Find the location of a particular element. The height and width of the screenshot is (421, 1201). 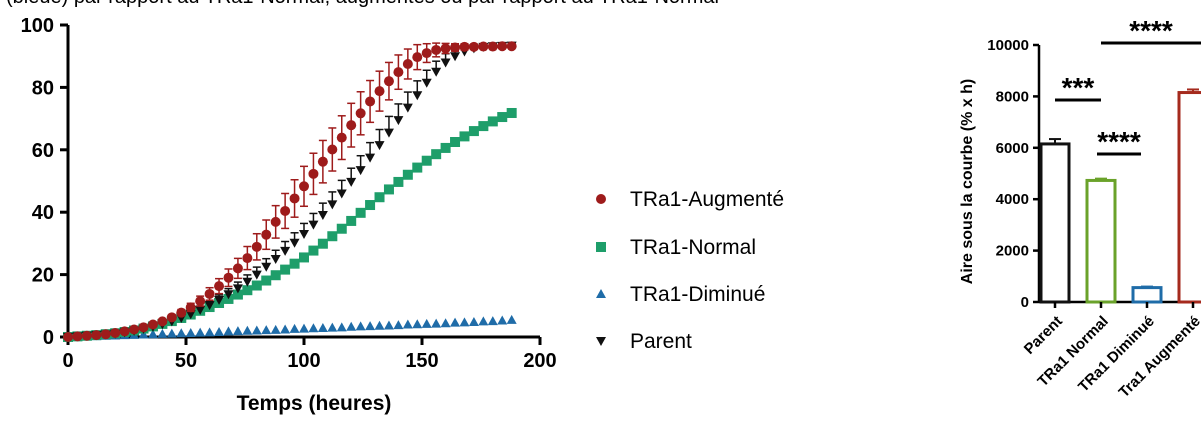

y-tick-label: 100 is located at coordinates (37, 26).